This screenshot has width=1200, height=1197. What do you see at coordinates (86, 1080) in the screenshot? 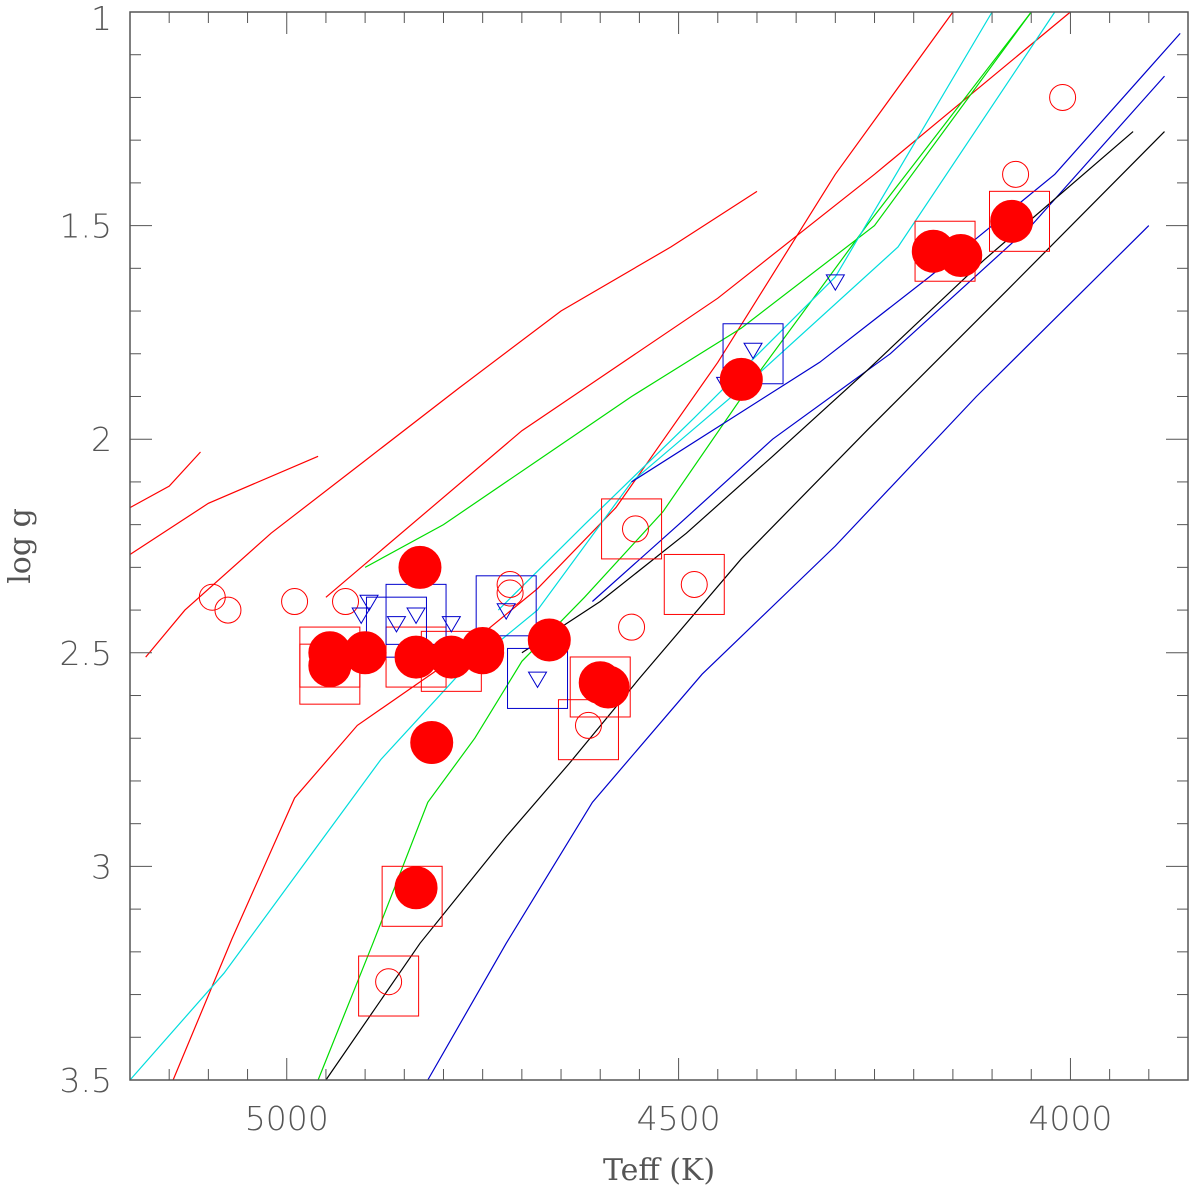
I see `y-tick-label-3-5: 3.5` at bounding box center [86, 1080].